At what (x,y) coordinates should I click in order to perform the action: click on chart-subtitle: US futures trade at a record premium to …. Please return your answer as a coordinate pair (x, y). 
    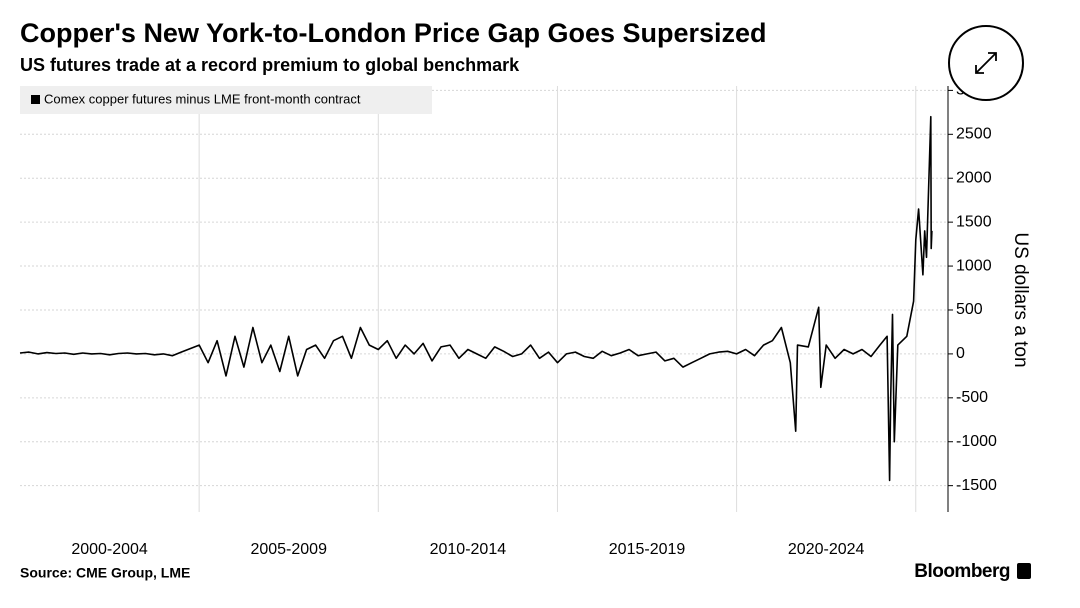
    Looking at the image, I should click on (270, 65).